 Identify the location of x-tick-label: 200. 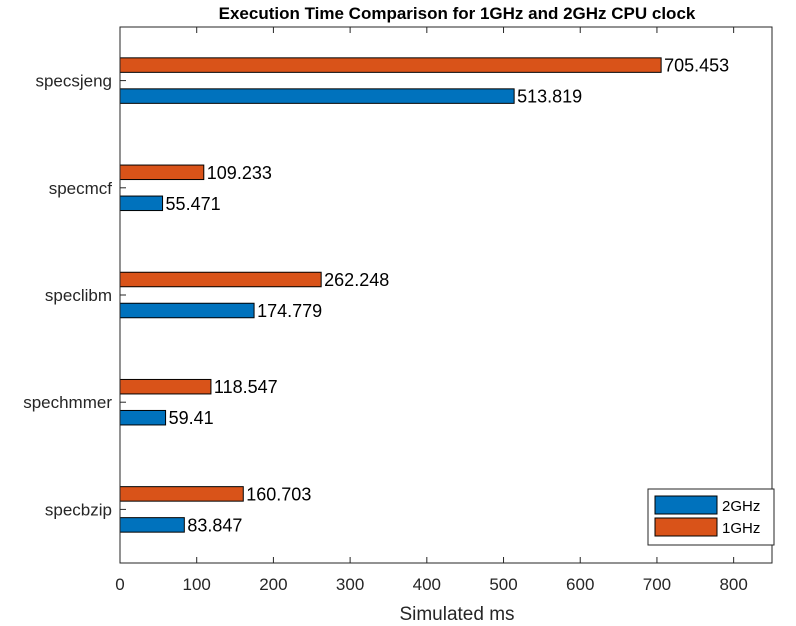
(273, 584).